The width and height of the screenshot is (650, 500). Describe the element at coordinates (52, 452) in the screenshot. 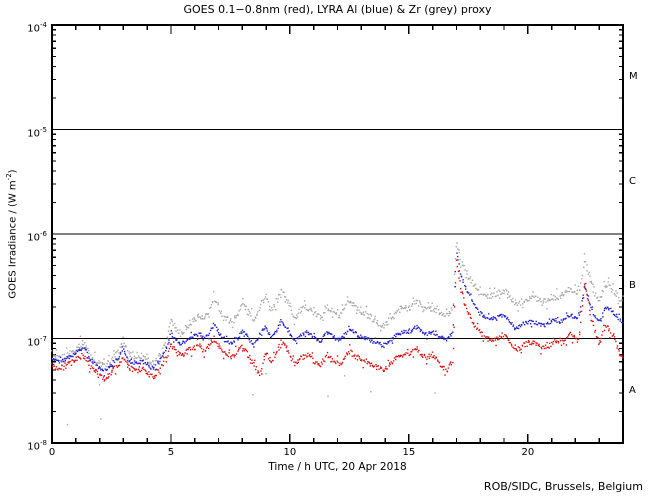

I see `x-tick-label: 0` at that location.